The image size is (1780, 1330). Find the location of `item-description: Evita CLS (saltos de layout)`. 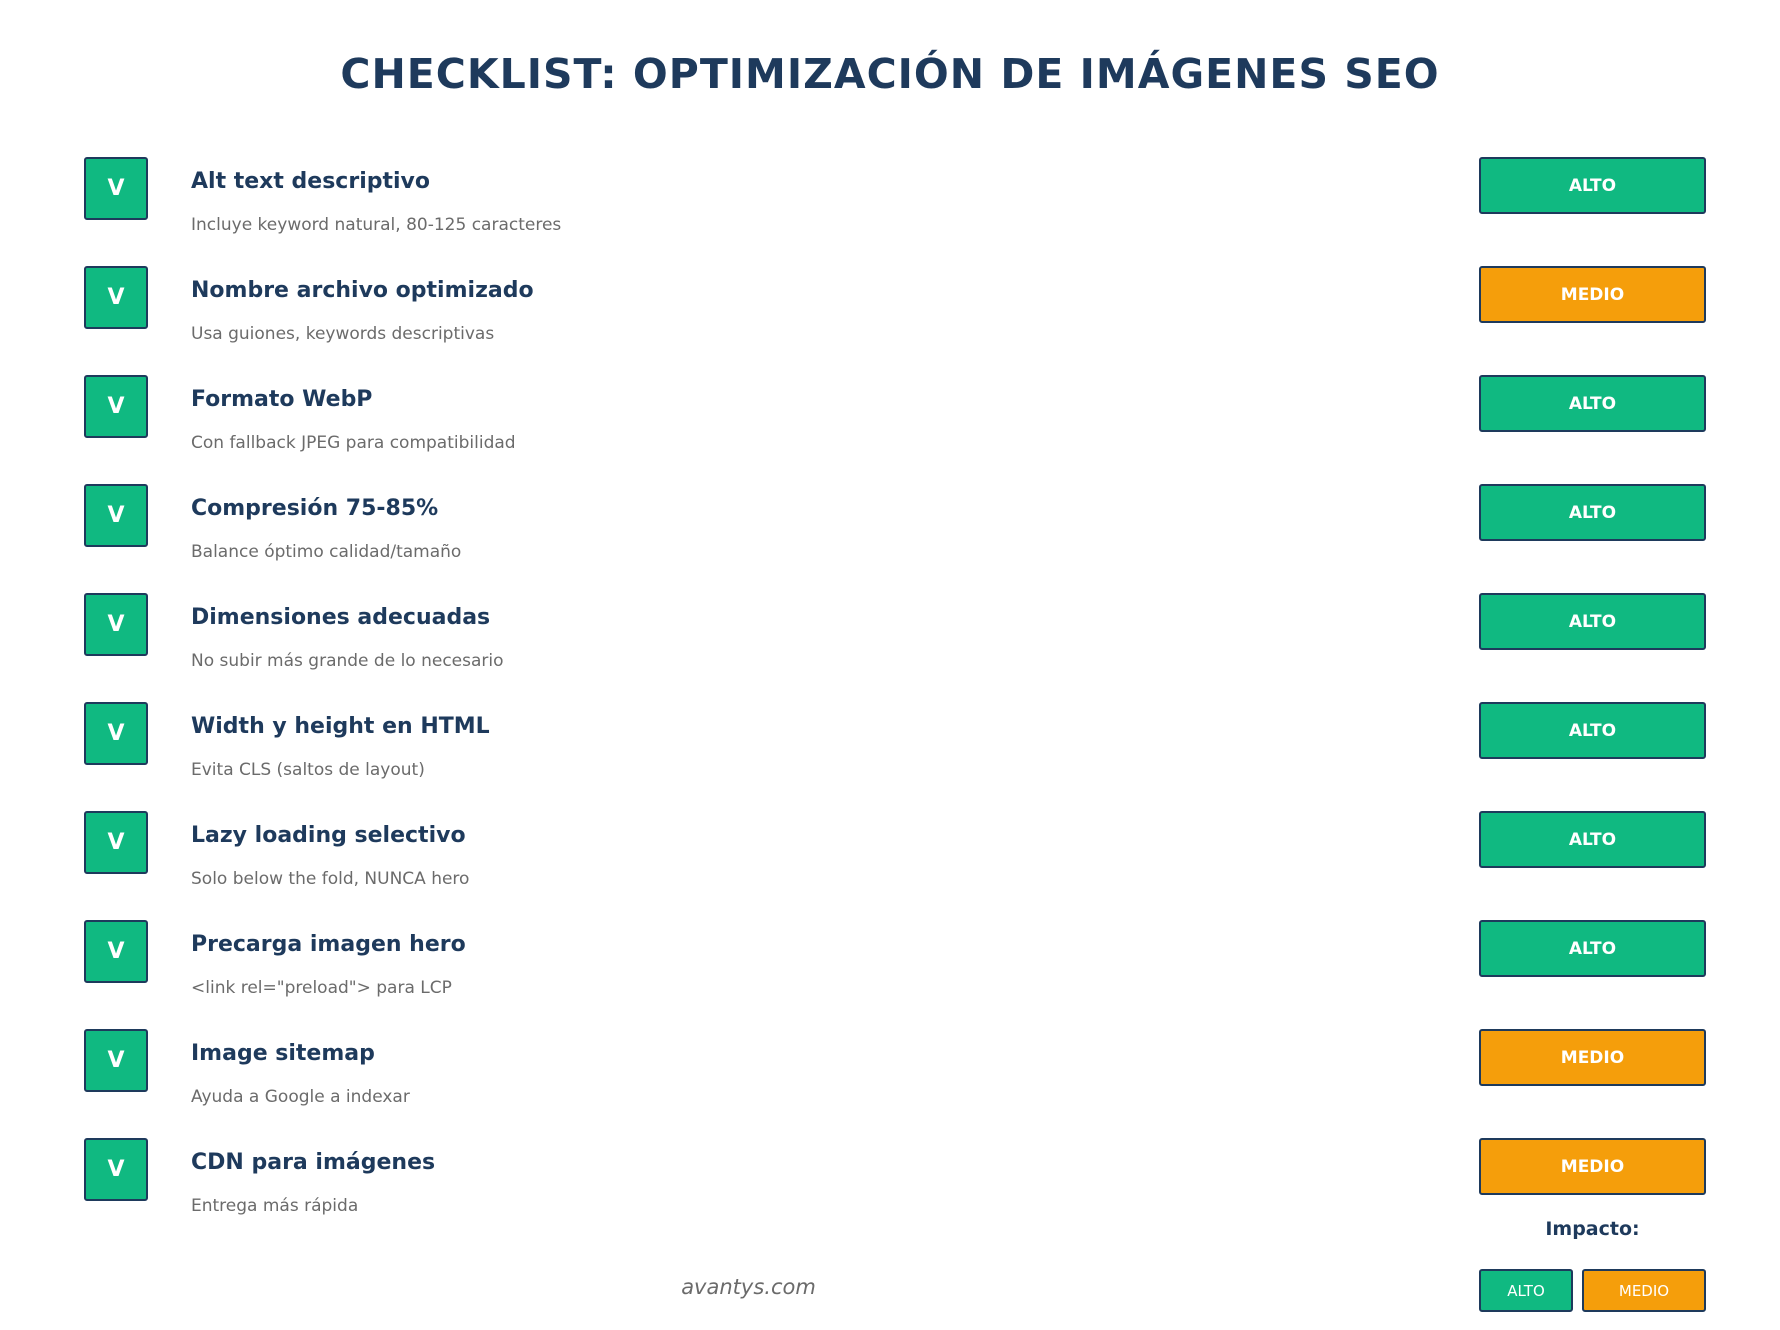

item-description: Evita CLS (saltos de layout) is located at coordinates (308, 770).